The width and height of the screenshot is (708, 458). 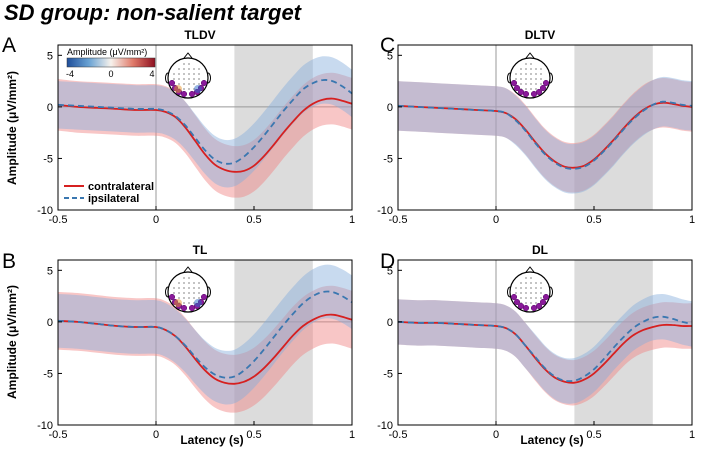 What do you see at coordinates (387, 45) in the screenshot?
I see `panel-letter: C` at bounding box center [387, 45].